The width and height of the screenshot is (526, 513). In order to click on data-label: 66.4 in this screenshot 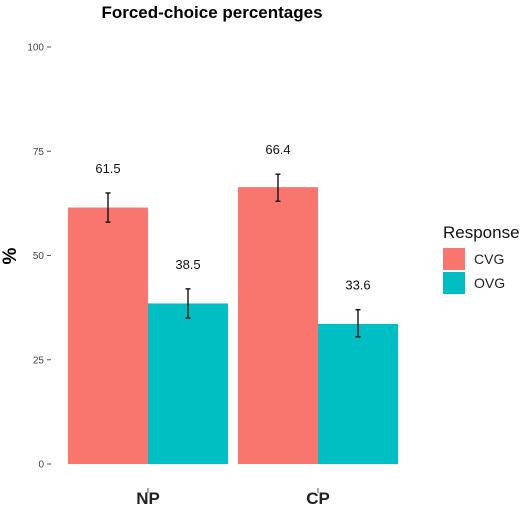, I will do `click(277, 149)`.